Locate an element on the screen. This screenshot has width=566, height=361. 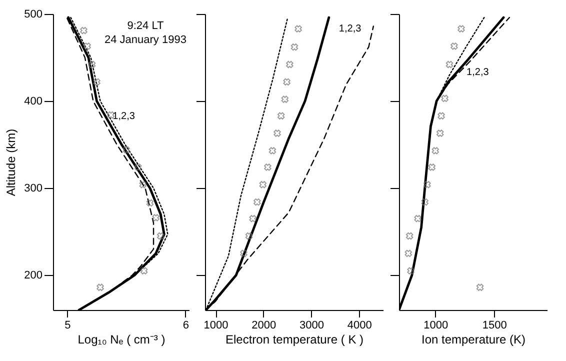
x-tick-label: 4000 is located at coordinates (359, 326).